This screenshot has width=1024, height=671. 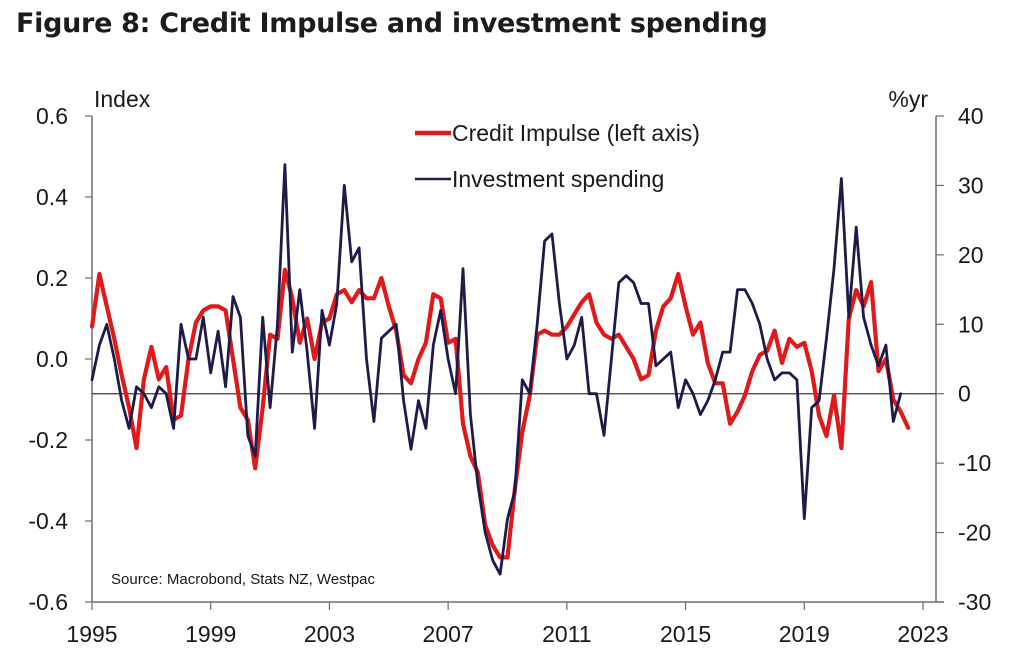 What do you see at coordinates (558, 179) in the screenshot?
I see `legend-label-investment-spending: Investment spending` at bounding box center [558, 179].